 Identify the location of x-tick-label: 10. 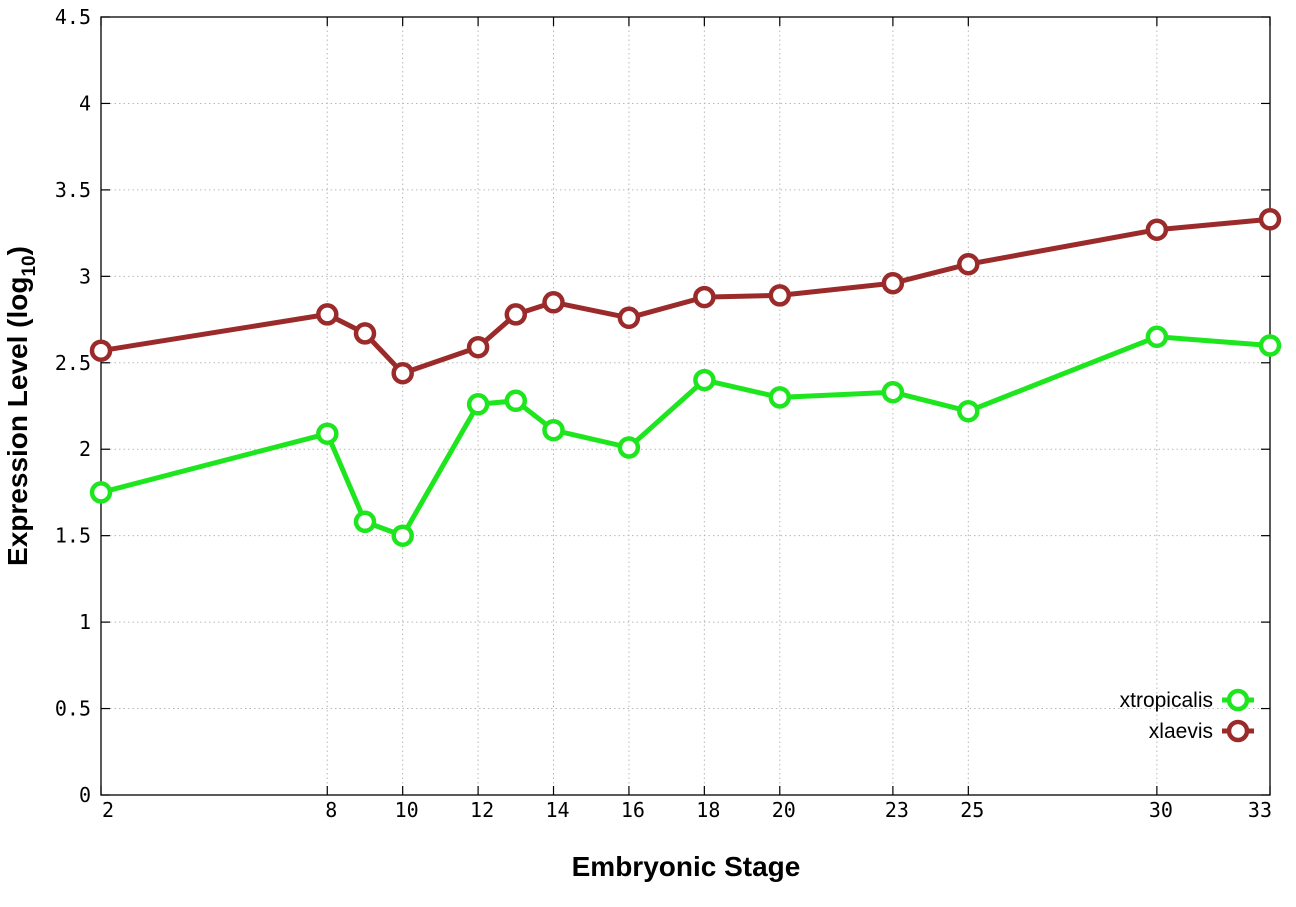
(407, 810).